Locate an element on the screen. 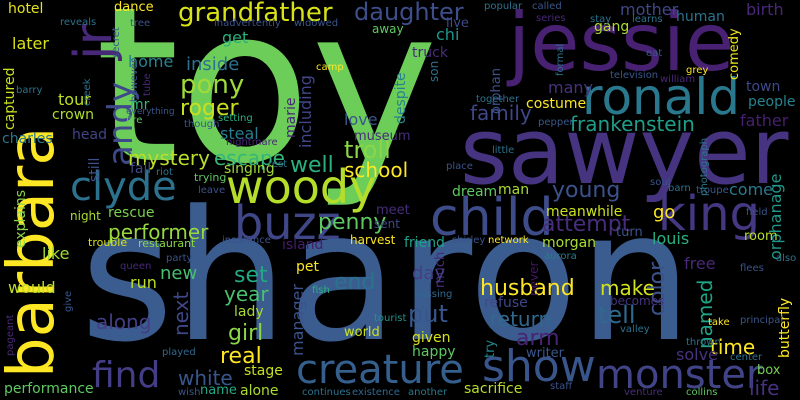  cloud-word-steal: steal is located at coordinates (239, 133).